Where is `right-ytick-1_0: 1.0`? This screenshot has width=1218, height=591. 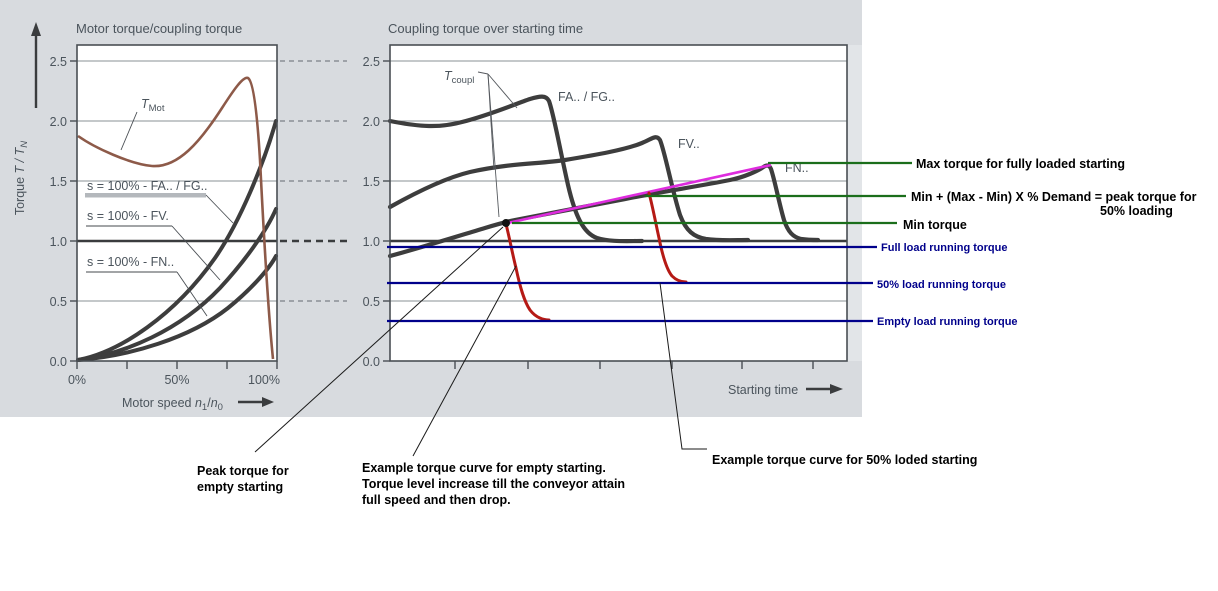
right-ytick-1_0: 1.0 is located at coordinates (371, 242).